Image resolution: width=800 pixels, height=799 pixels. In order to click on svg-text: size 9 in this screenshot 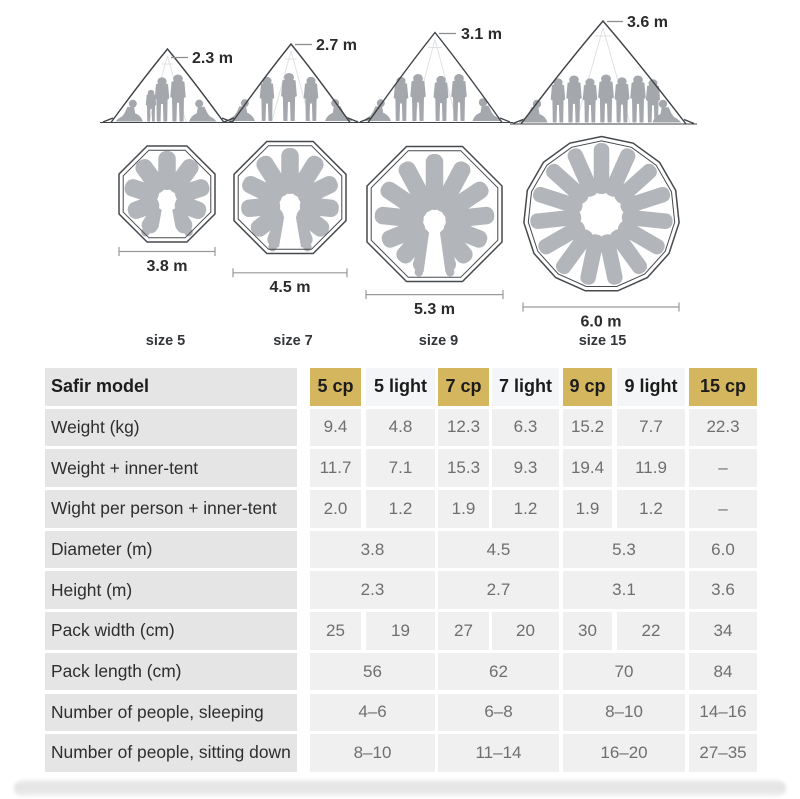, I will do `click(439, 341)`.